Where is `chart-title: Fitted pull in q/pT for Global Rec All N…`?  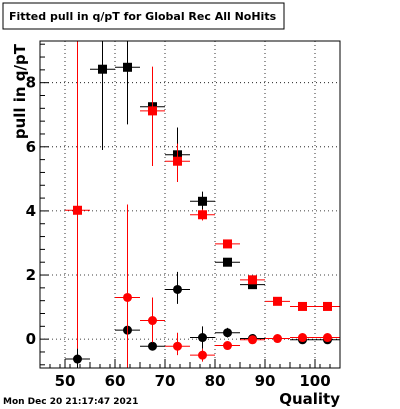
chart-title: Fitted pull in q/pT for Global Rec All N… is located at coordinates (143, 16).